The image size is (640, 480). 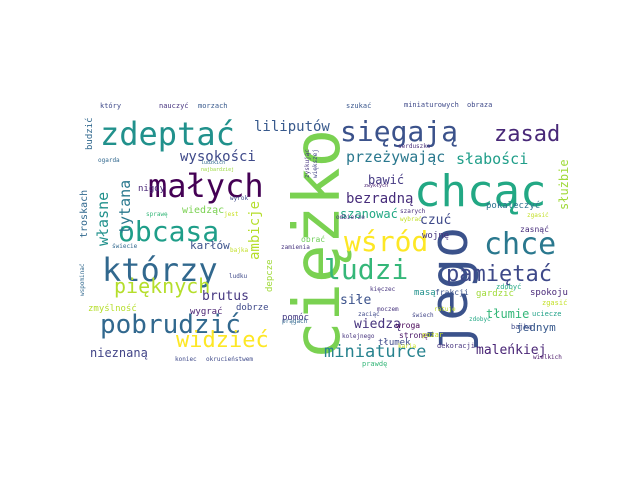 I want to click on word: bajką, so click(x=522, y=327).